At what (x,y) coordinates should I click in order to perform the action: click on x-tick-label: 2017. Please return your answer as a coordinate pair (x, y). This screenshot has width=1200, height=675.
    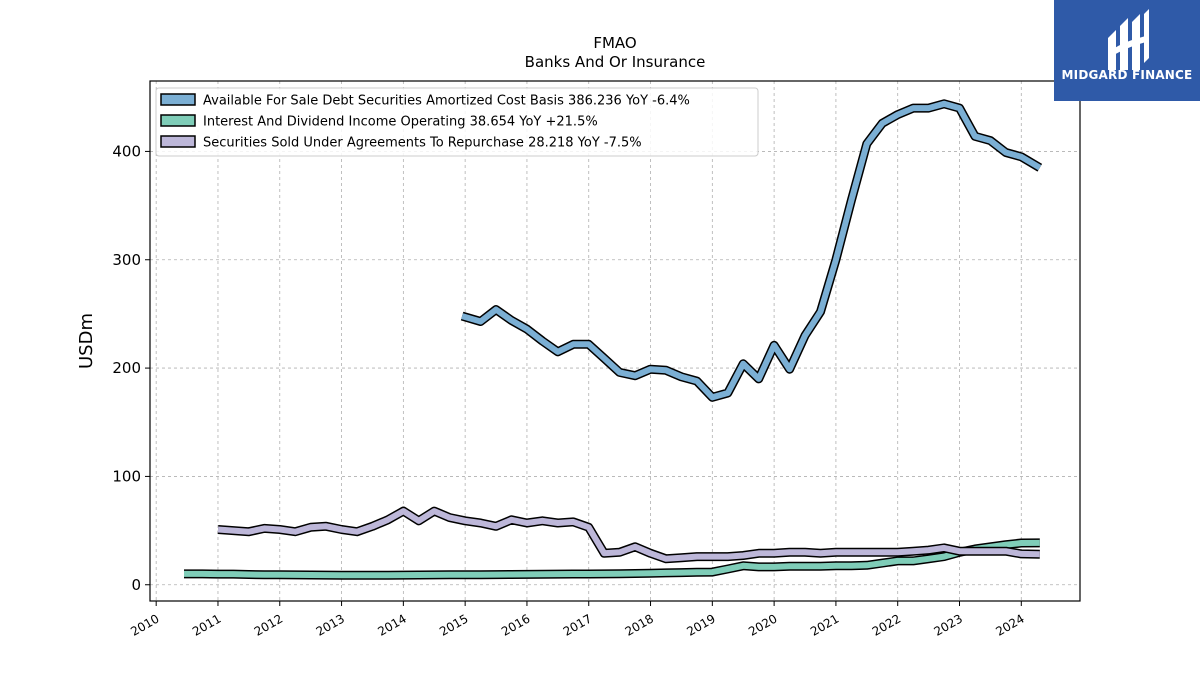
    Looking at the image, I should click on (577, 624).